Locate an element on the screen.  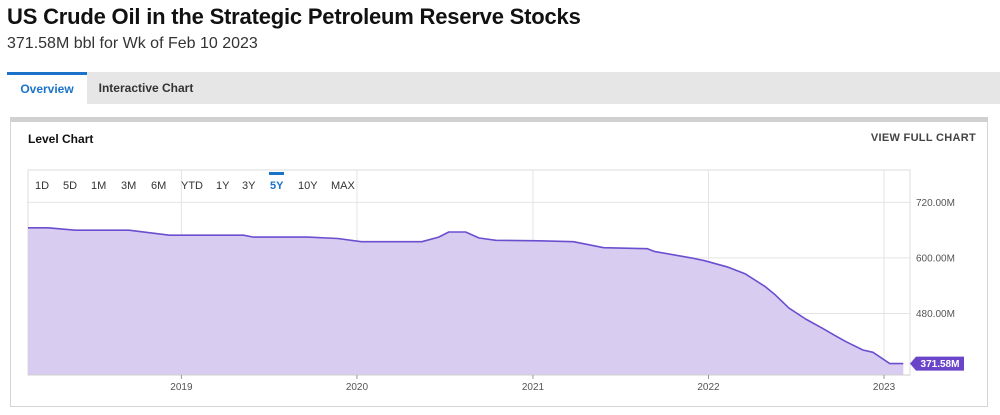
view-full-chart-link: VIEW FULL CHART is located at coordinates (923, 138).